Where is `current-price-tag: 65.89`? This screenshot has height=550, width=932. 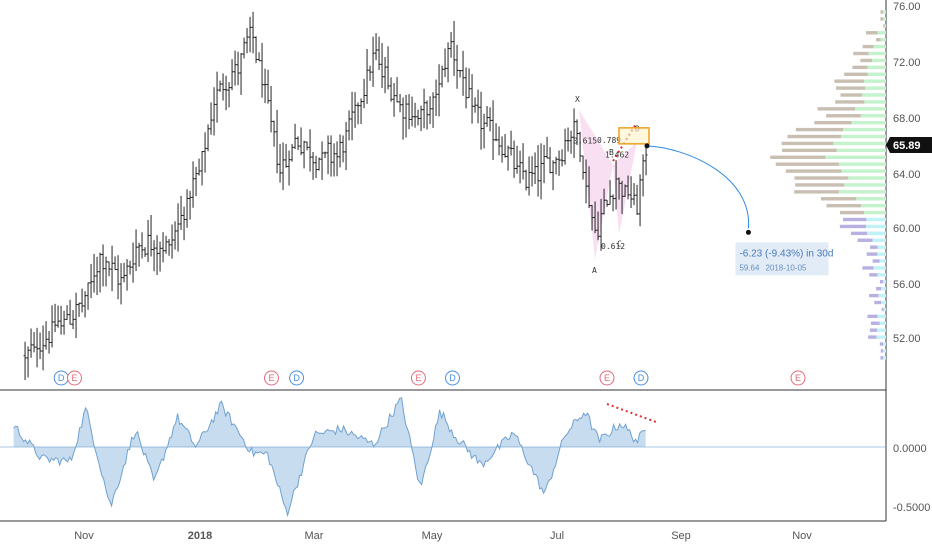 current-price-tag: 65.89 is located at coordinates (909, 145).